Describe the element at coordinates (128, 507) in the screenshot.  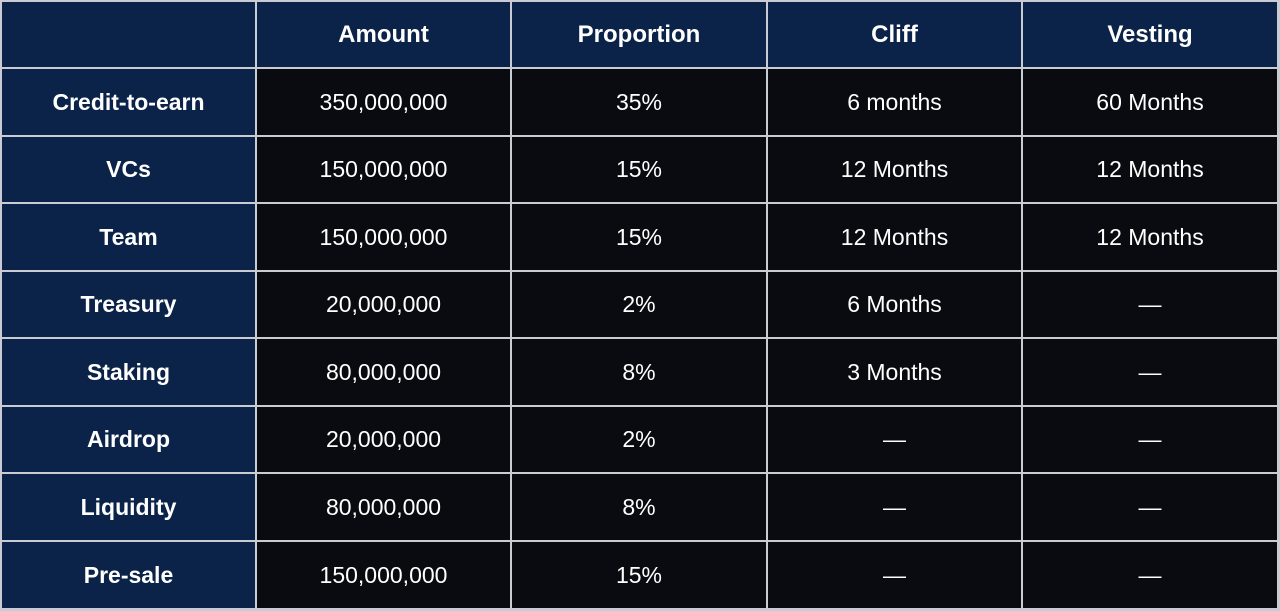
I see `row-label: Liquidity` at that location.